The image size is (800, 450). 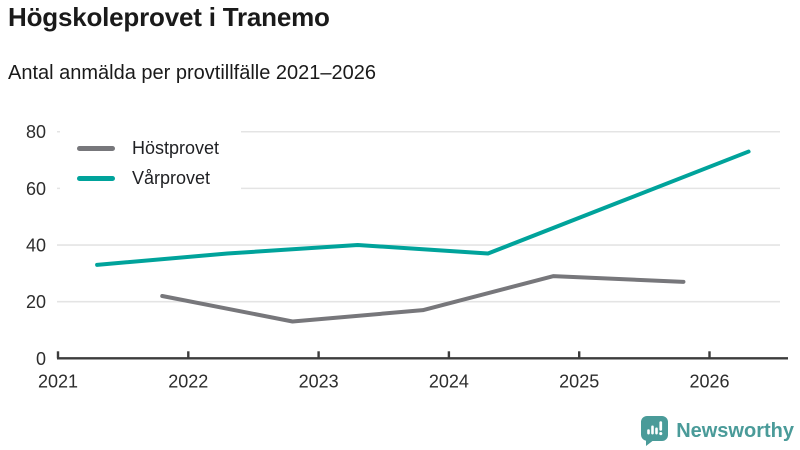 I want to click on y-axis-tick-label: 20, so click(x=36, y=302).